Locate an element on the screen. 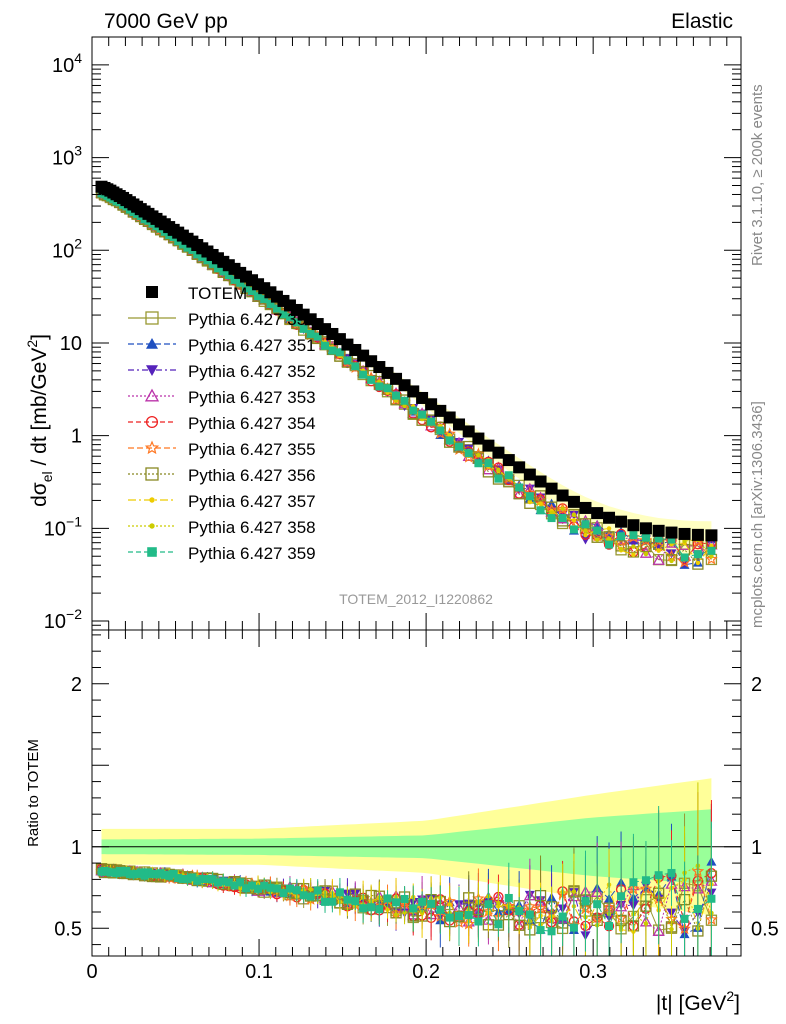 The width and height of the screenshot is (786, 1024). legend-entry-353: Pythia 6.427 353 is located at coordinates (222, 397).